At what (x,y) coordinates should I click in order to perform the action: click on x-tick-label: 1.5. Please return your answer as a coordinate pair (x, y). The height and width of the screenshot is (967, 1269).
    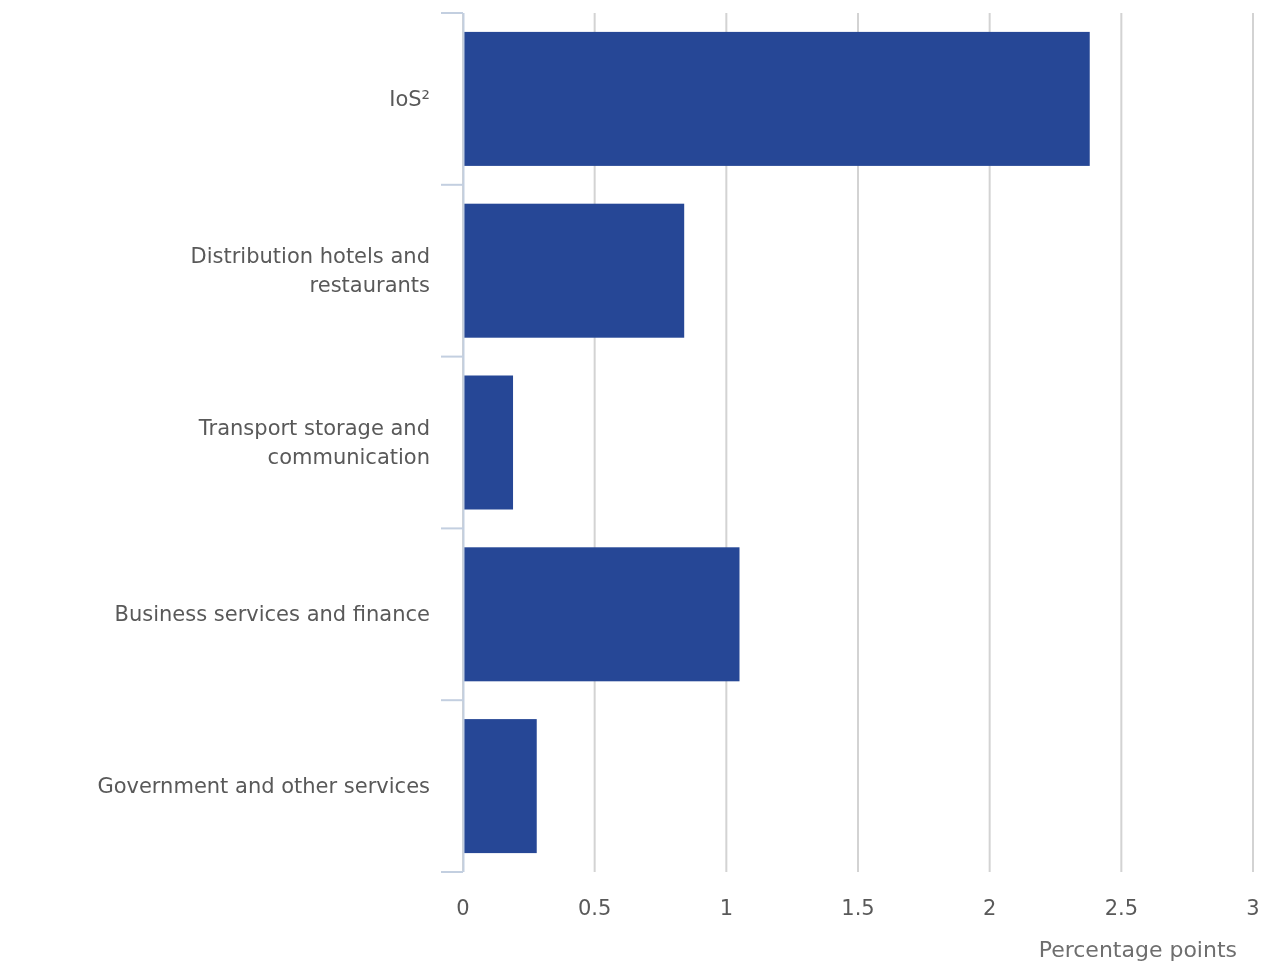
    Looking at the image, I should click on (858, 908).